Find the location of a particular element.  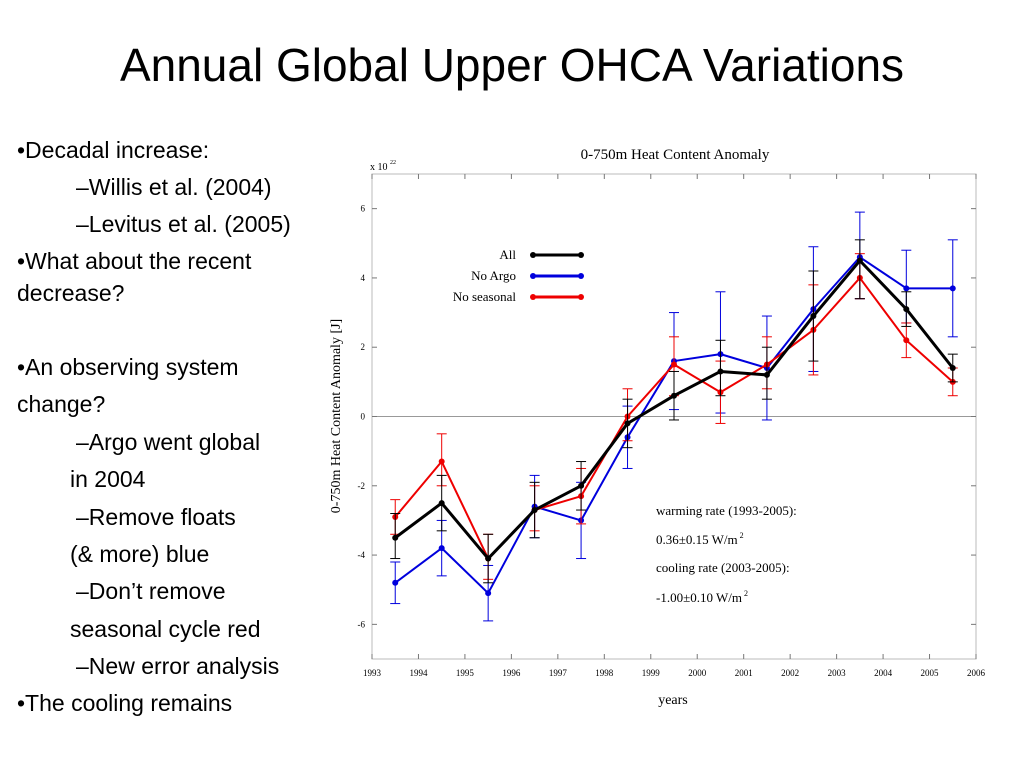

sub-bullet-remove-floats: –Remove floats is located at coordinates (156, 517).